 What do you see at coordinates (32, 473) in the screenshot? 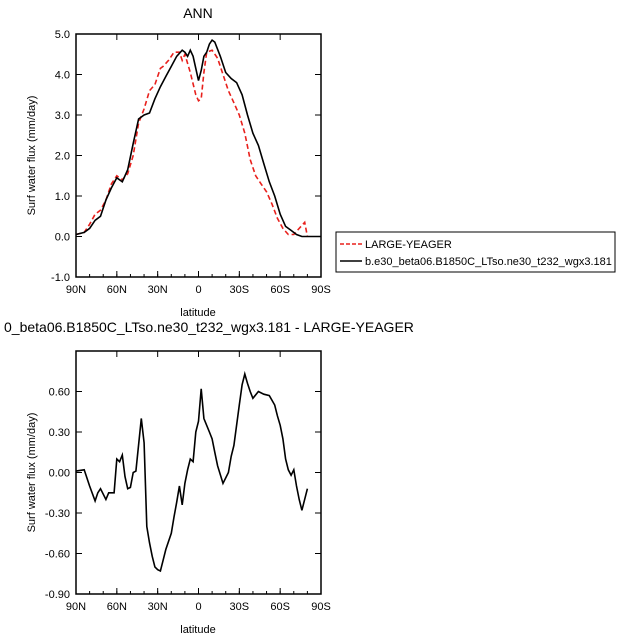
I see `bottom-chart-ylabel: Surf water flux (mm/day)` at bounding box center [32, 473].